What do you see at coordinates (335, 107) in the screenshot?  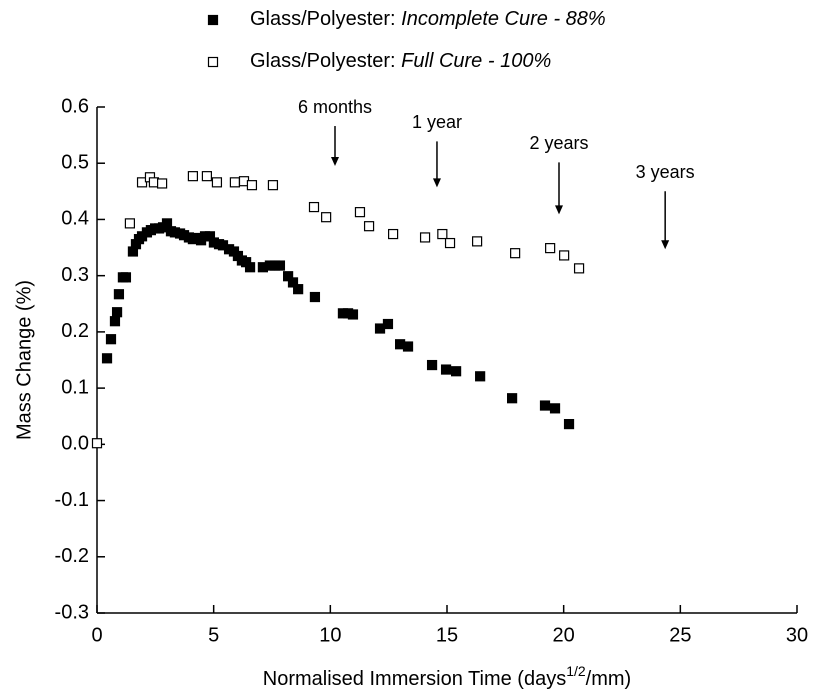 I see `annotation-label: 6 months` at bounding box center [335, 107].